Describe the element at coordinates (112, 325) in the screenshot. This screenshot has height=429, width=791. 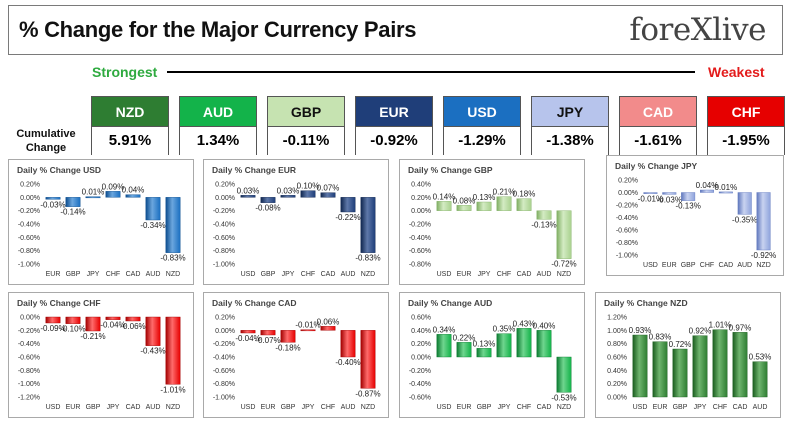
I see `data-label: -0.04%` at that location.